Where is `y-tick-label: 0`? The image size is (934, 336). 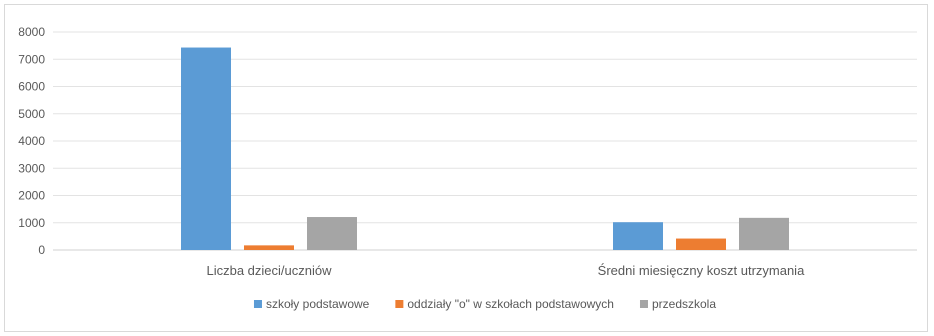 y-tick-label: 0 is located at coordinates (41, 250).